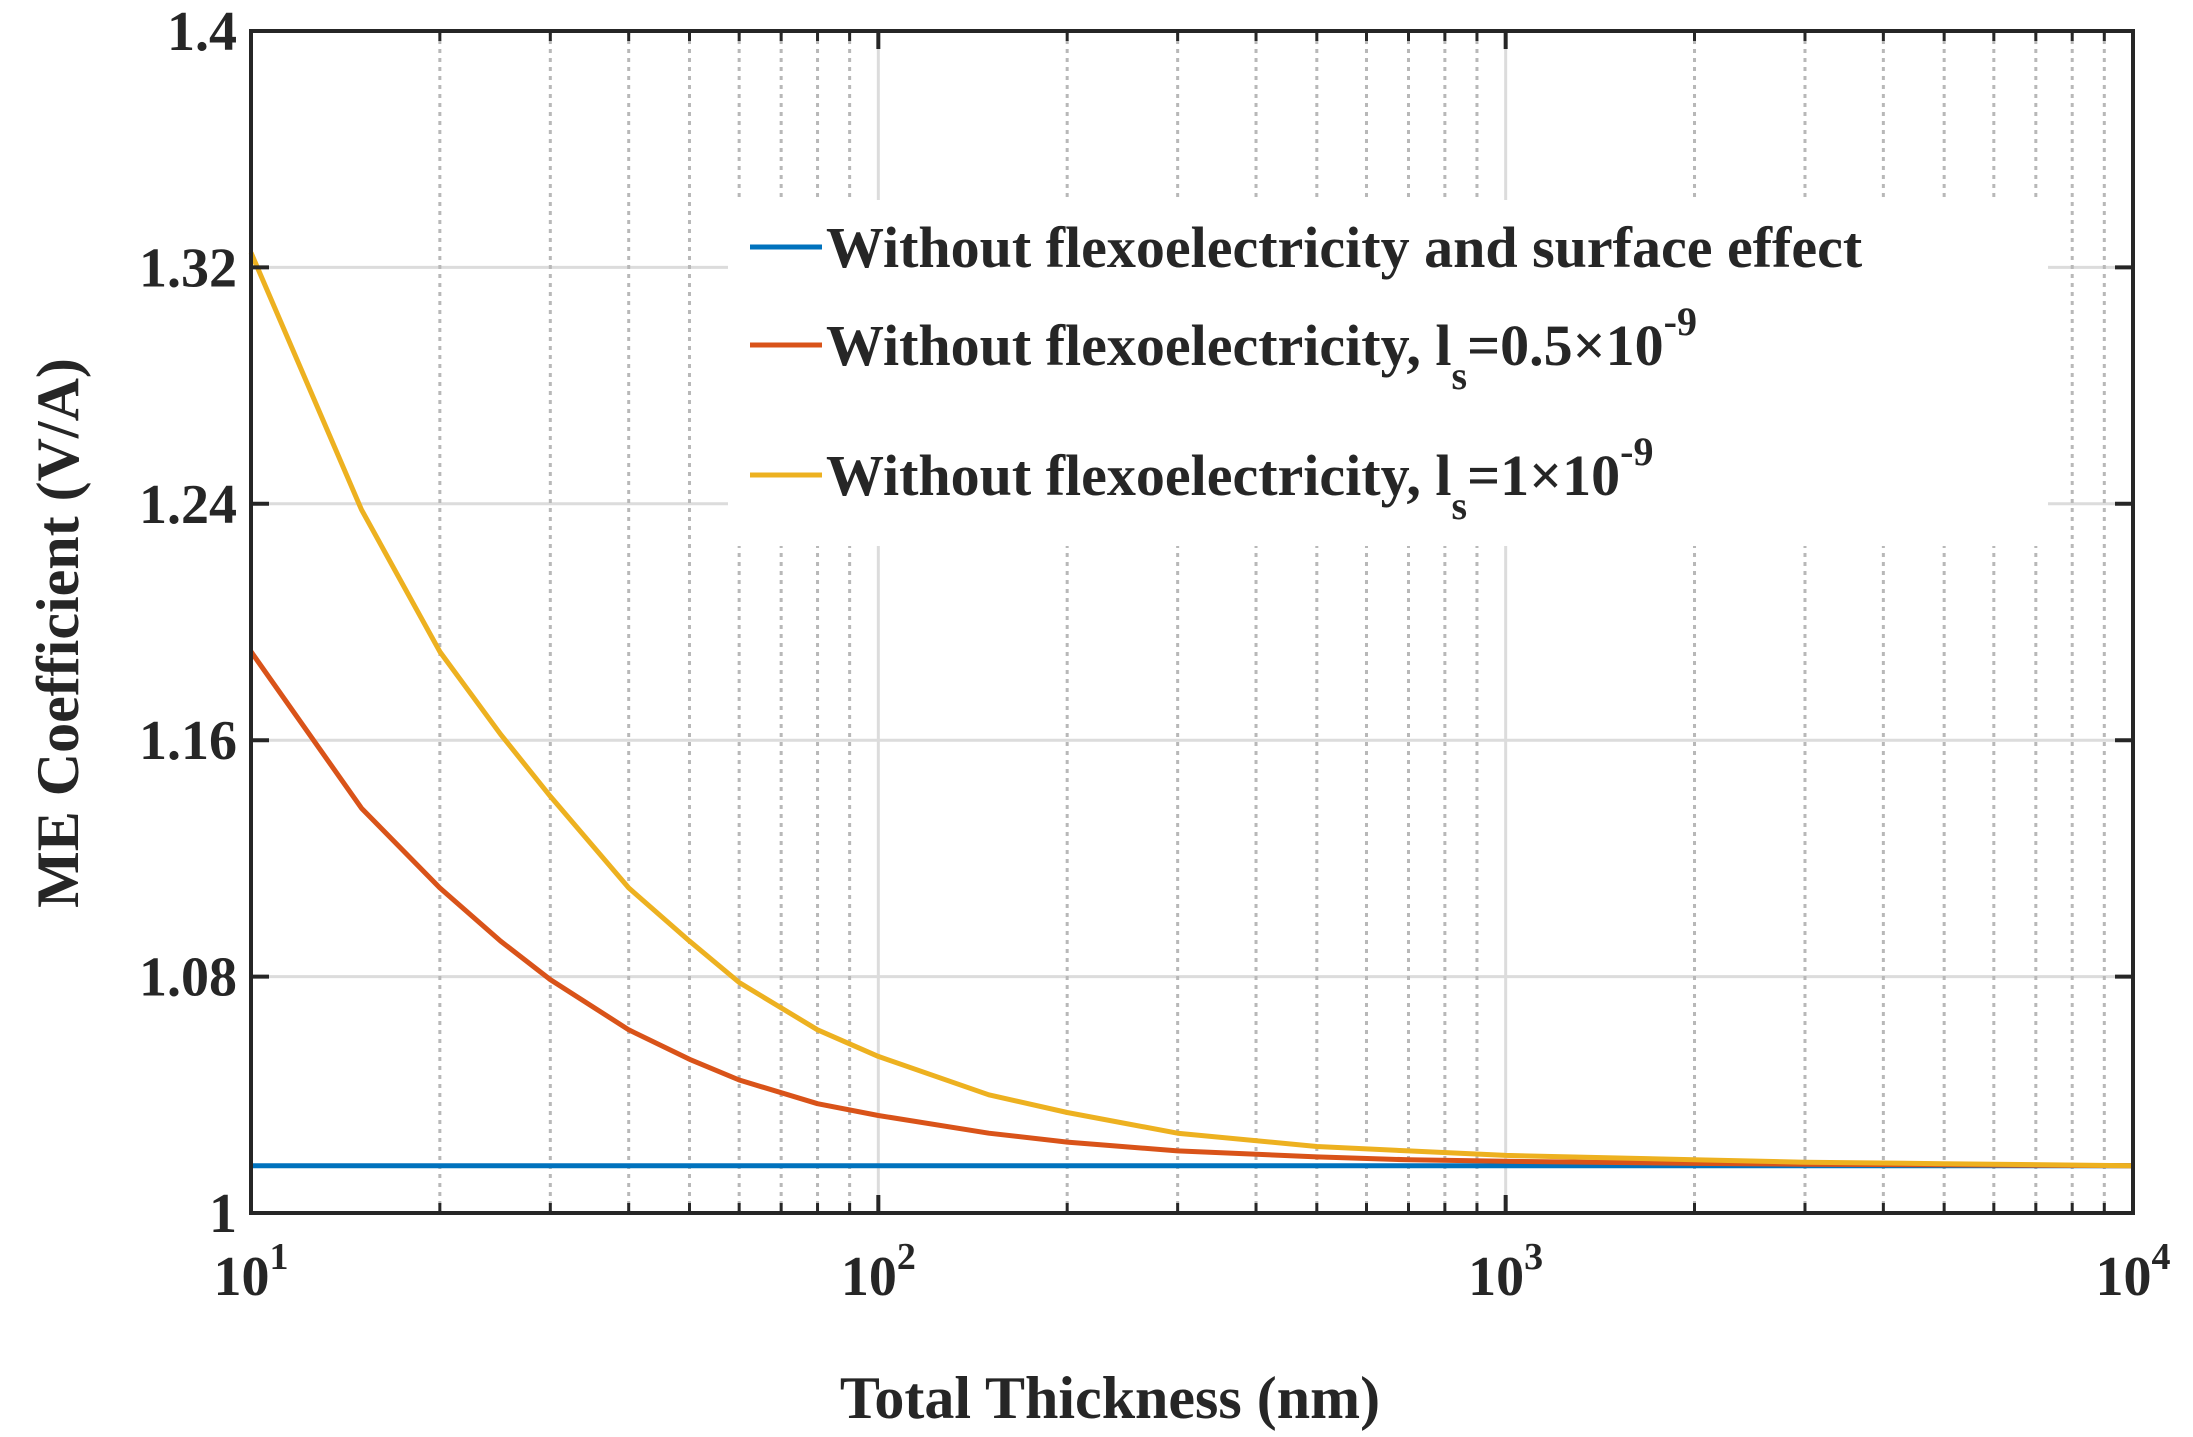  I want to click on y-tick-label: 1.32, so click(188, 268).